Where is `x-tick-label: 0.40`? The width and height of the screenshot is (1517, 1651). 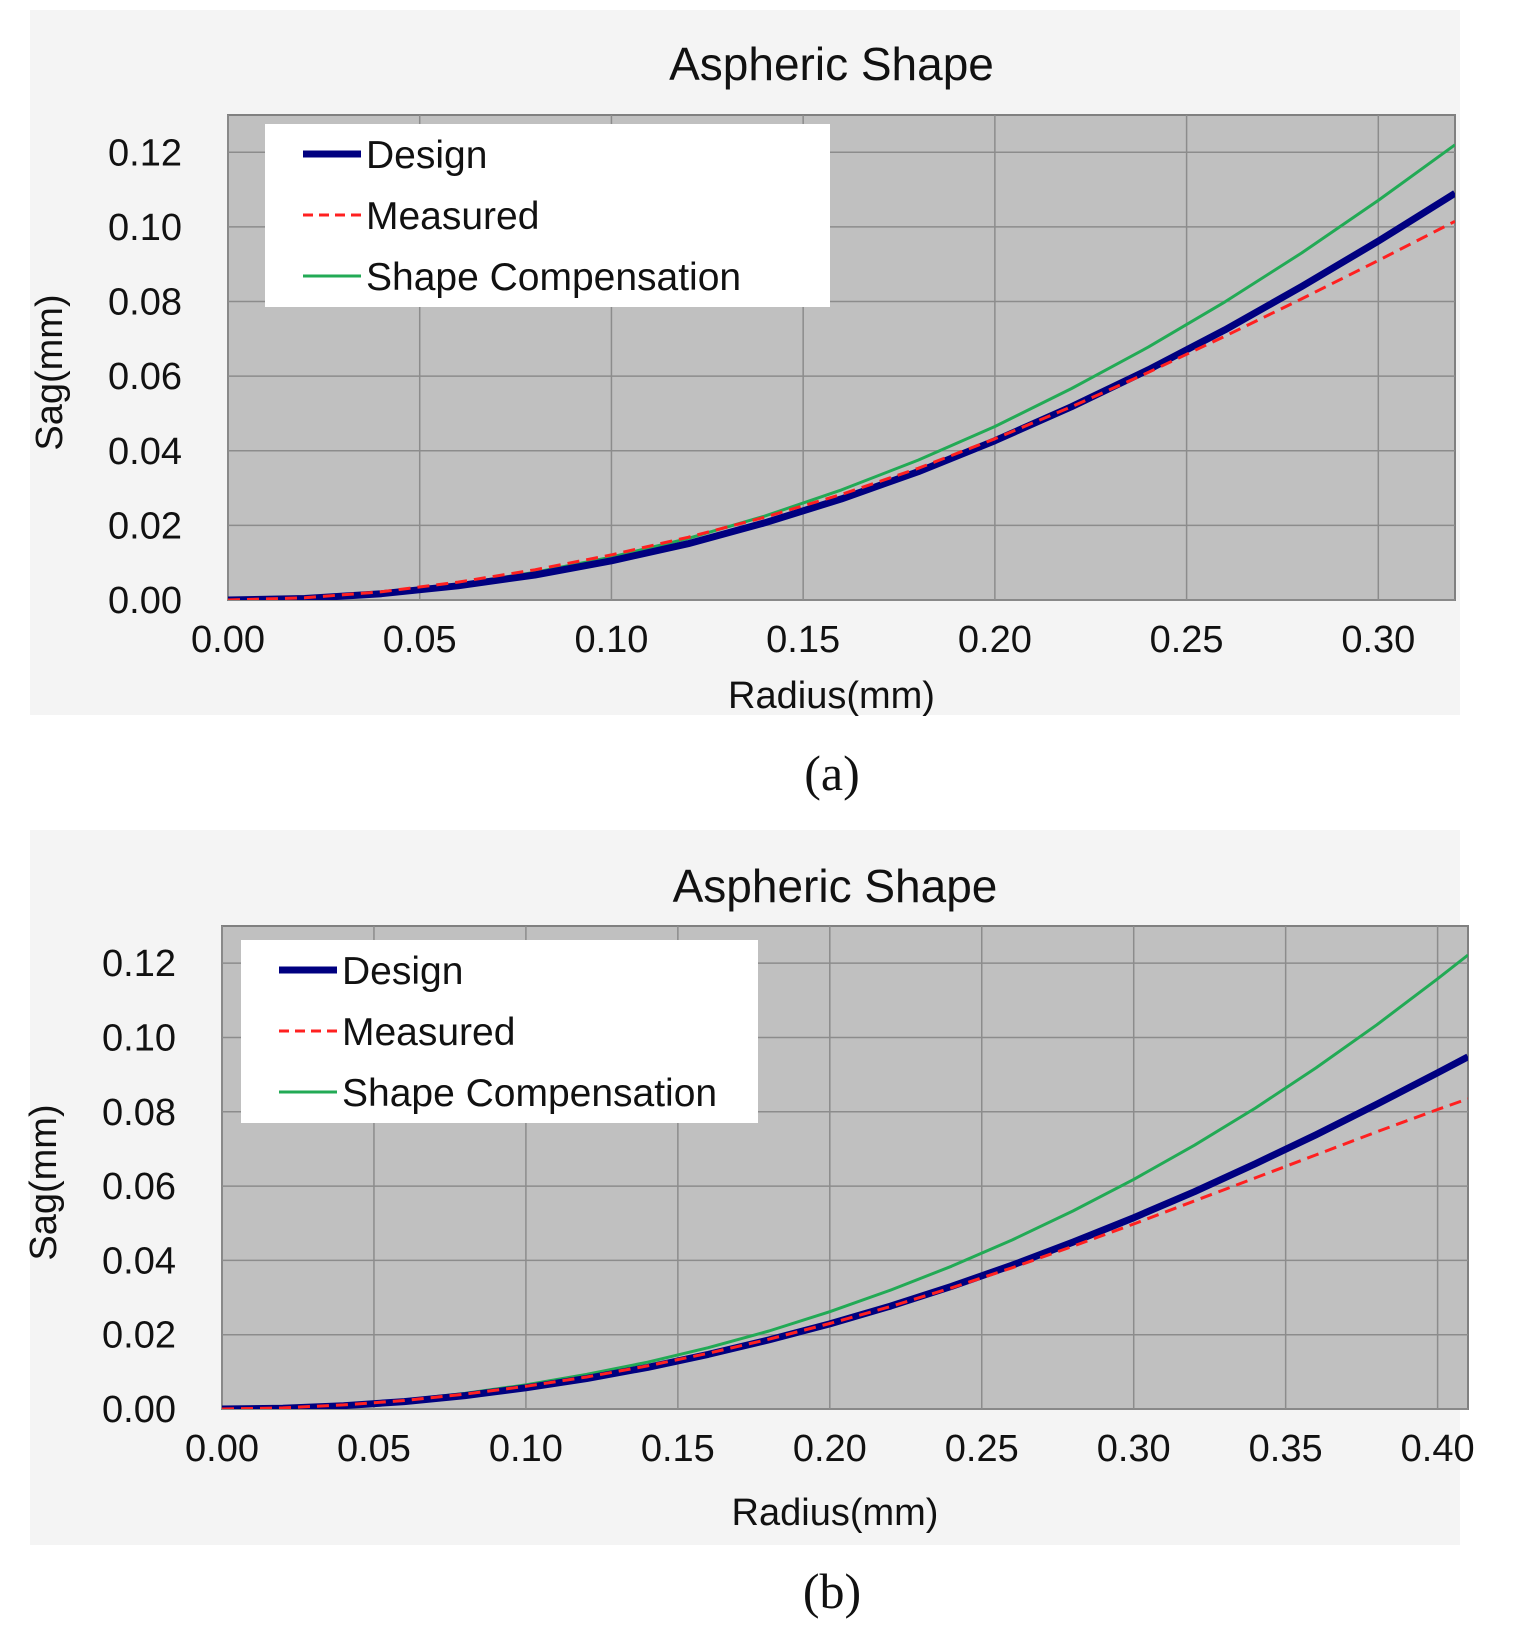 x-tick-label: 0.40 is located at coordinates (1438, 1449).